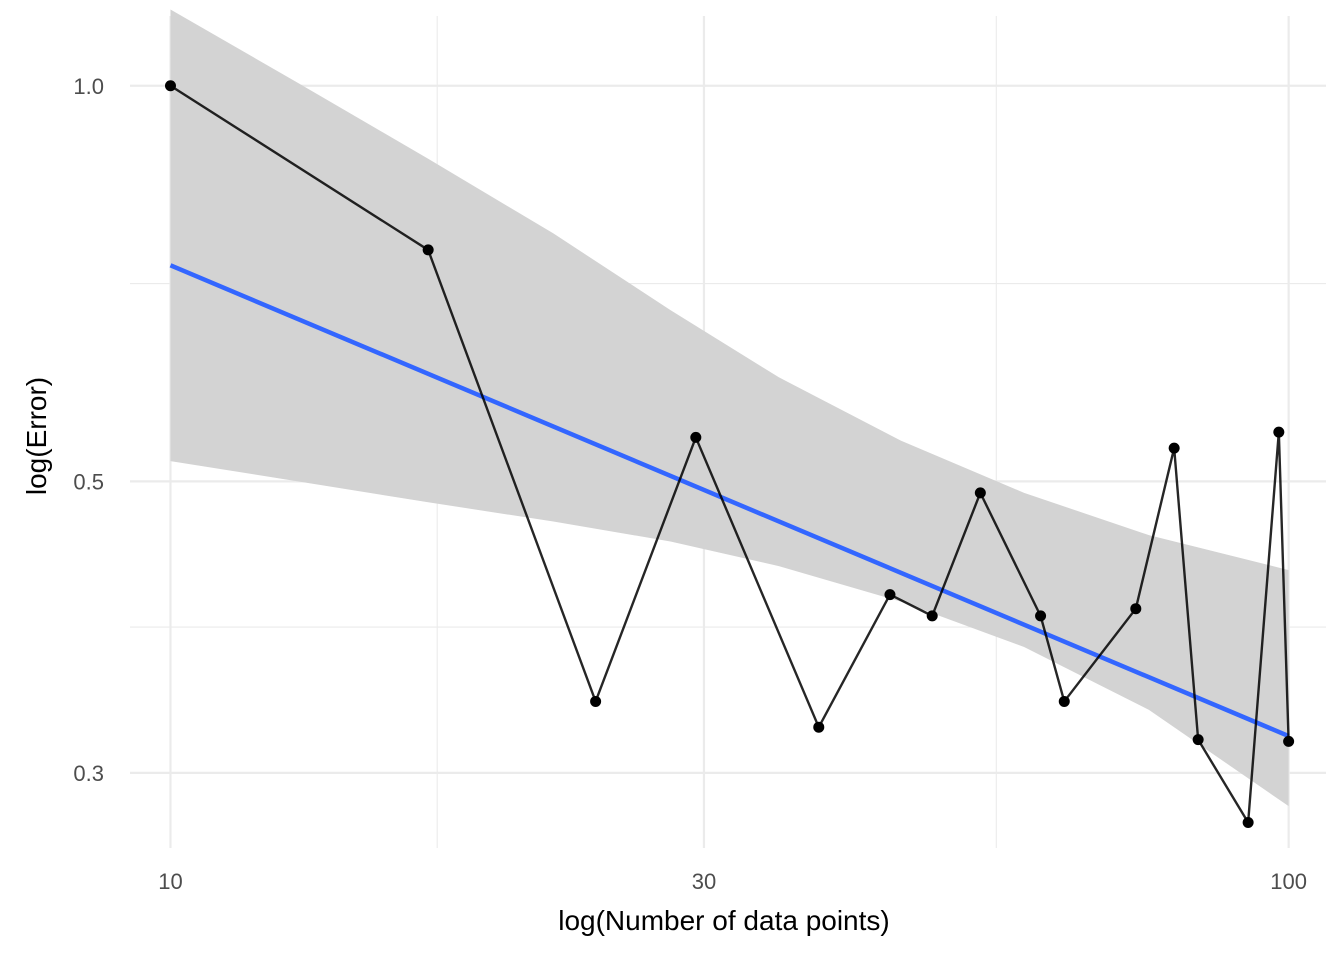 This screenshot has height=960, width=1344. Describe the element at coordinates (88, 481) in the screenshot. I see `y-tick-label: 0.5` at that location.